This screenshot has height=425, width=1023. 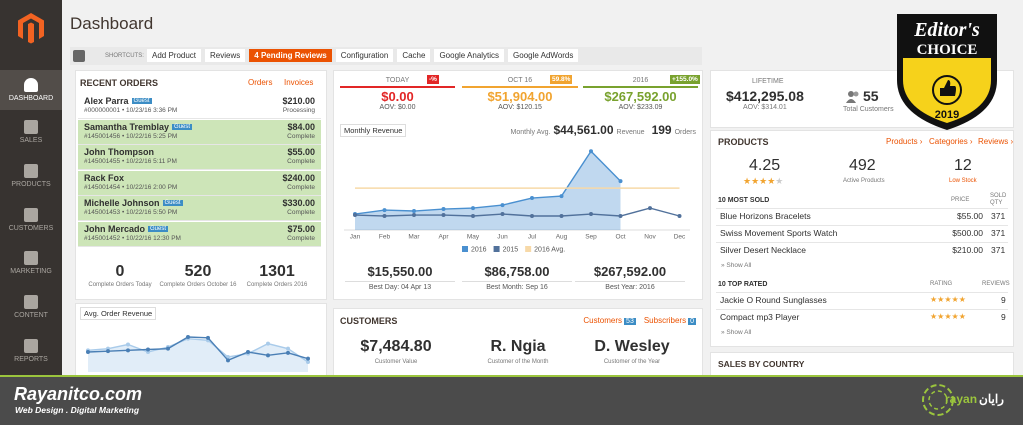 What do you see at coordinates (120, 285) in the screenshot?
I see `order-stat-label: Complete Orders Today` at bounding box center [120, 285].